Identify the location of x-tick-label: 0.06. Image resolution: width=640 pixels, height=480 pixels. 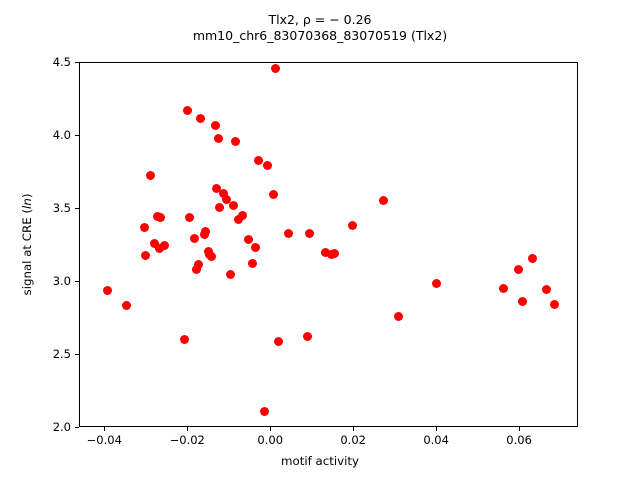
(519, 440).